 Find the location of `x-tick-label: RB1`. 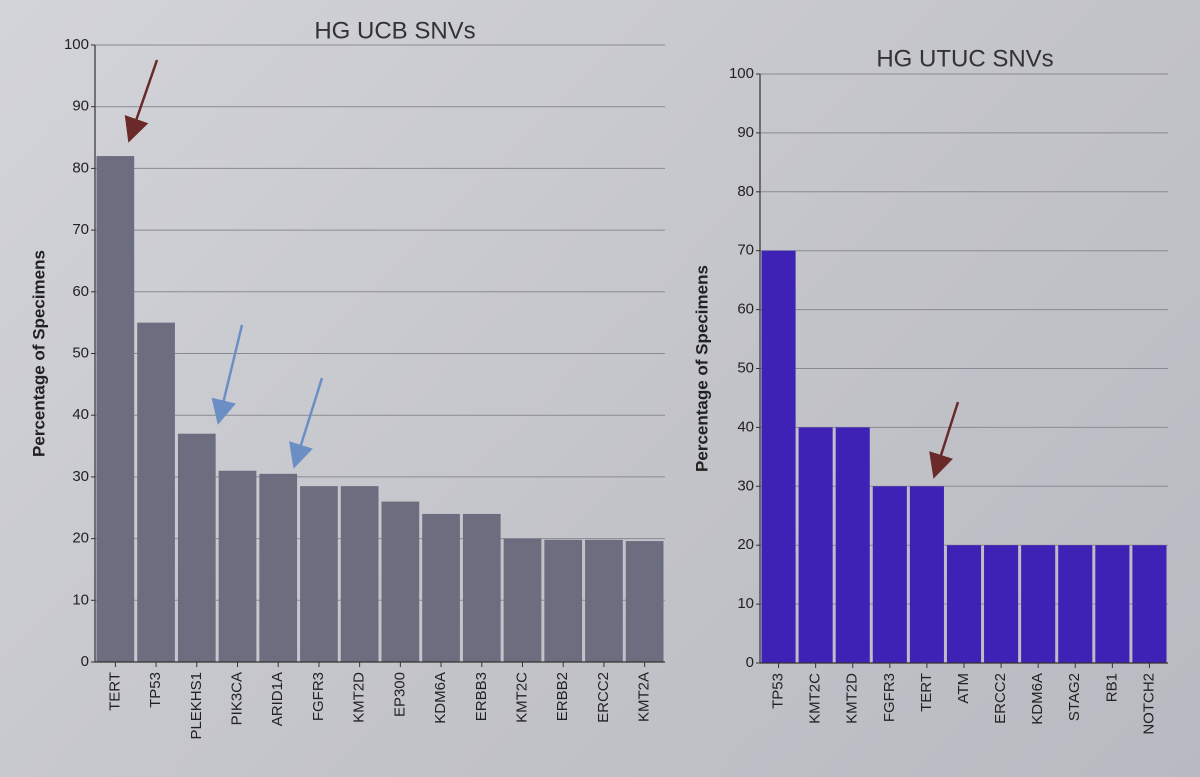

x-tick-label: RB1 is located at coordinates (1111, 687).